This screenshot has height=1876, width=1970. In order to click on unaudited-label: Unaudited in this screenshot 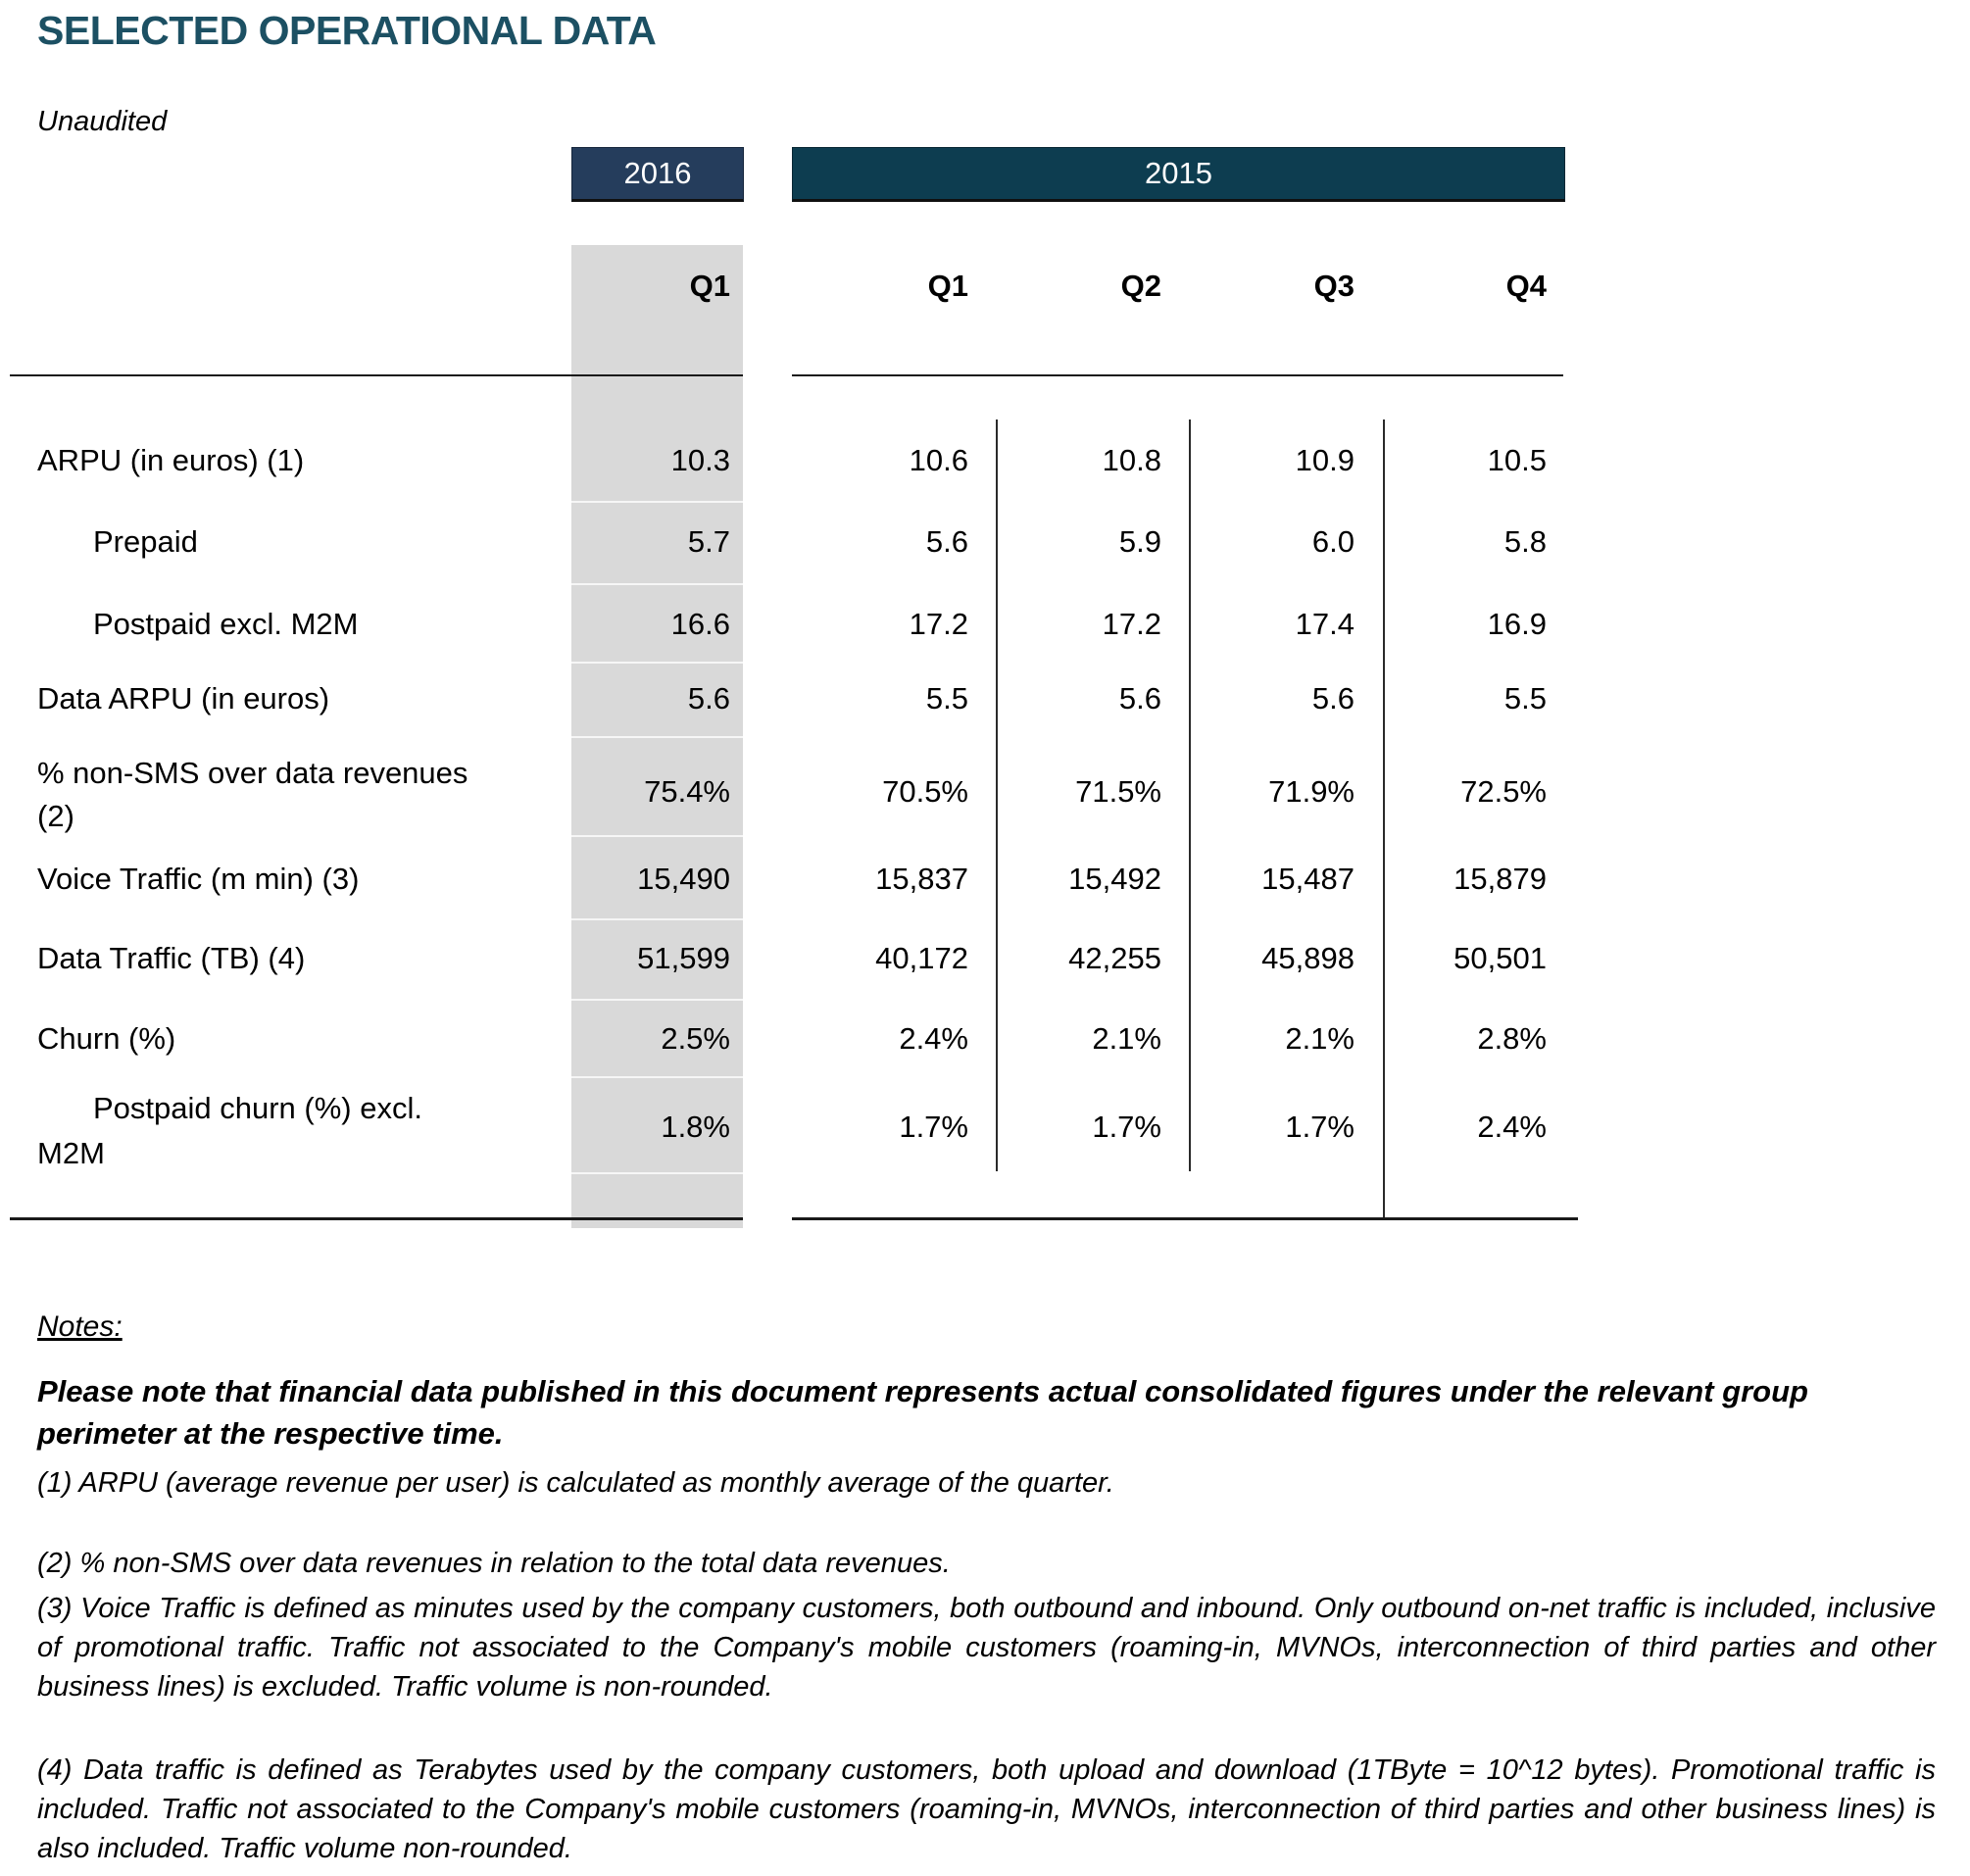, I will do `click(102, 121)`.